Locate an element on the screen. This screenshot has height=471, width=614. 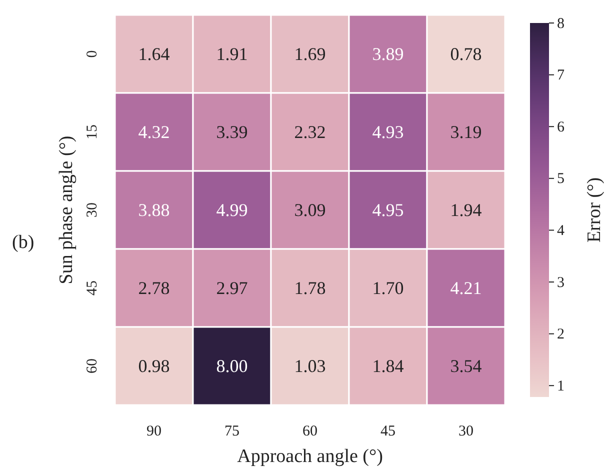
data-label: 1.78 is located at coordinates (310, 288).